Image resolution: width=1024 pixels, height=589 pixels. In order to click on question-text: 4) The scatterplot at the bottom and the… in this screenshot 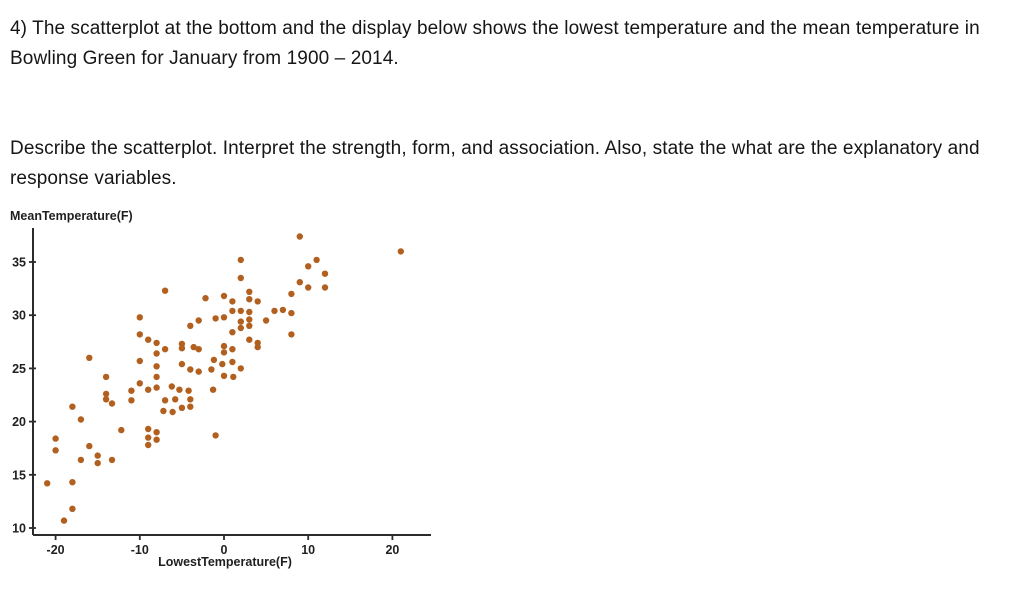, I will do `click(495, 43)`.